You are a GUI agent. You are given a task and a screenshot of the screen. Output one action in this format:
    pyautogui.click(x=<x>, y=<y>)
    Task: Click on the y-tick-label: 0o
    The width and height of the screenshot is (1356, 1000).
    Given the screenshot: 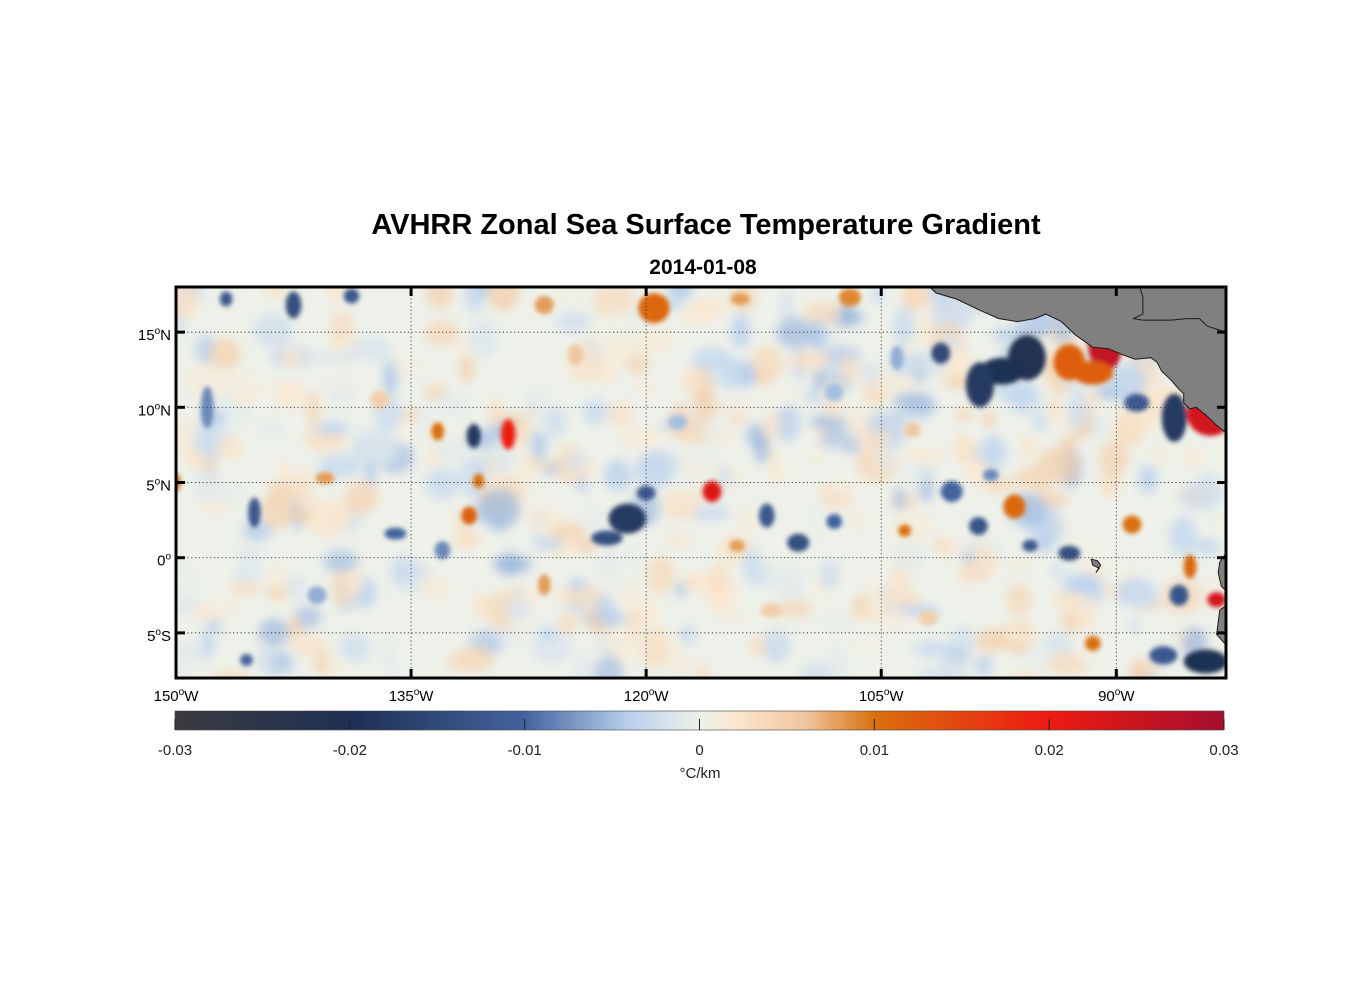 What is the action you would take?
    pyautogui.click(x=164, y=561)
    